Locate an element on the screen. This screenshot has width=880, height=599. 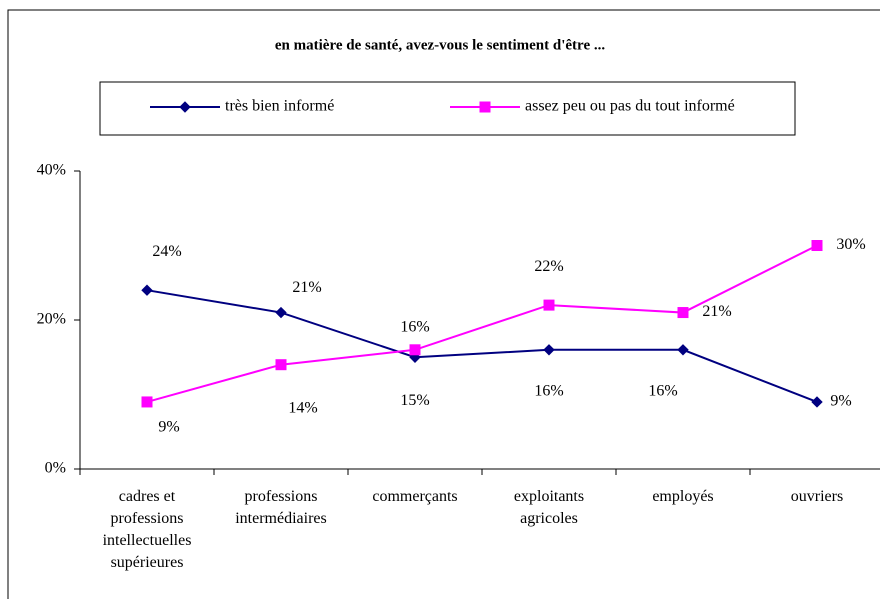
data-label: 30% is located at coordinates (850, 244).